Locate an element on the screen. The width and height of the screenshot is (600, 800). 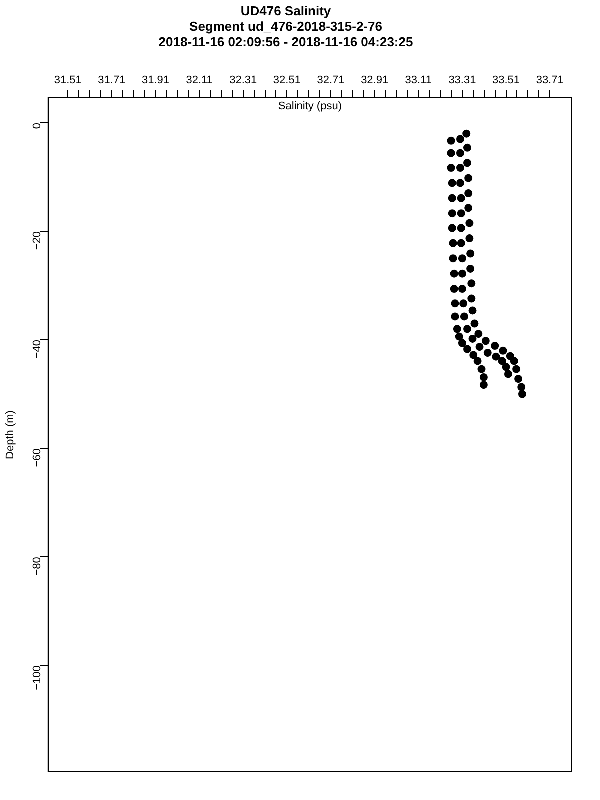
chart-title: UD476 Salinity is located at coordinates (286, 10).